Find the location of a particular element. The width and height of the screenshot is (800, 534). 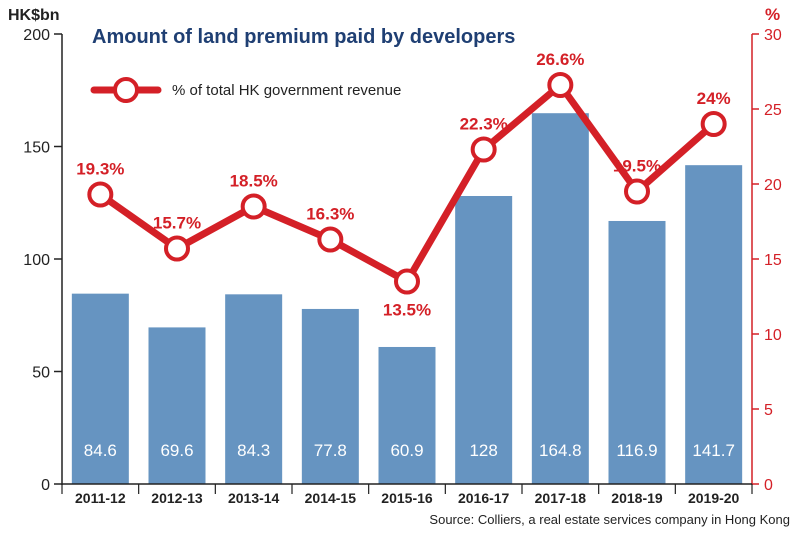

y2-tick-label: 25 is located at coordinates (773, 110).